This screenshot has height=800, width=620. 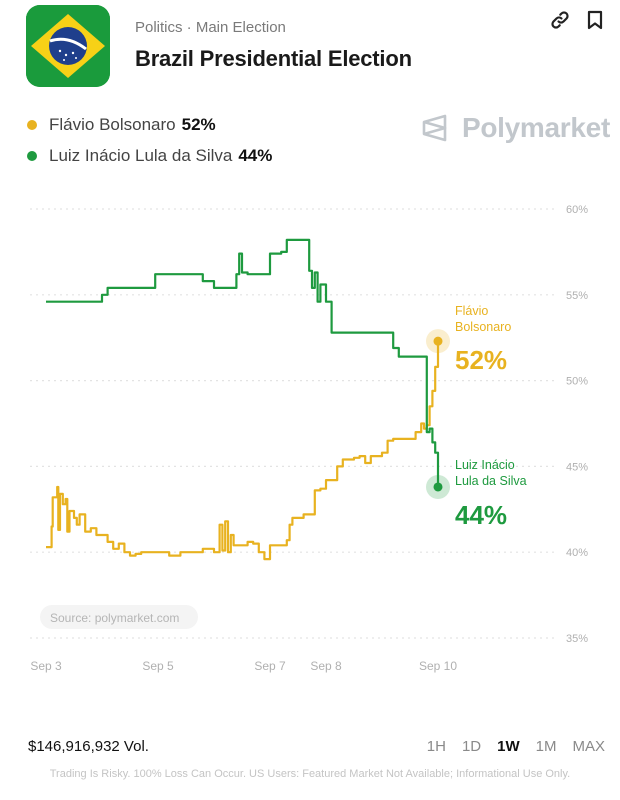 I want to click on volume-text: $146,916,932 Vol., so click(x=88, y=746).